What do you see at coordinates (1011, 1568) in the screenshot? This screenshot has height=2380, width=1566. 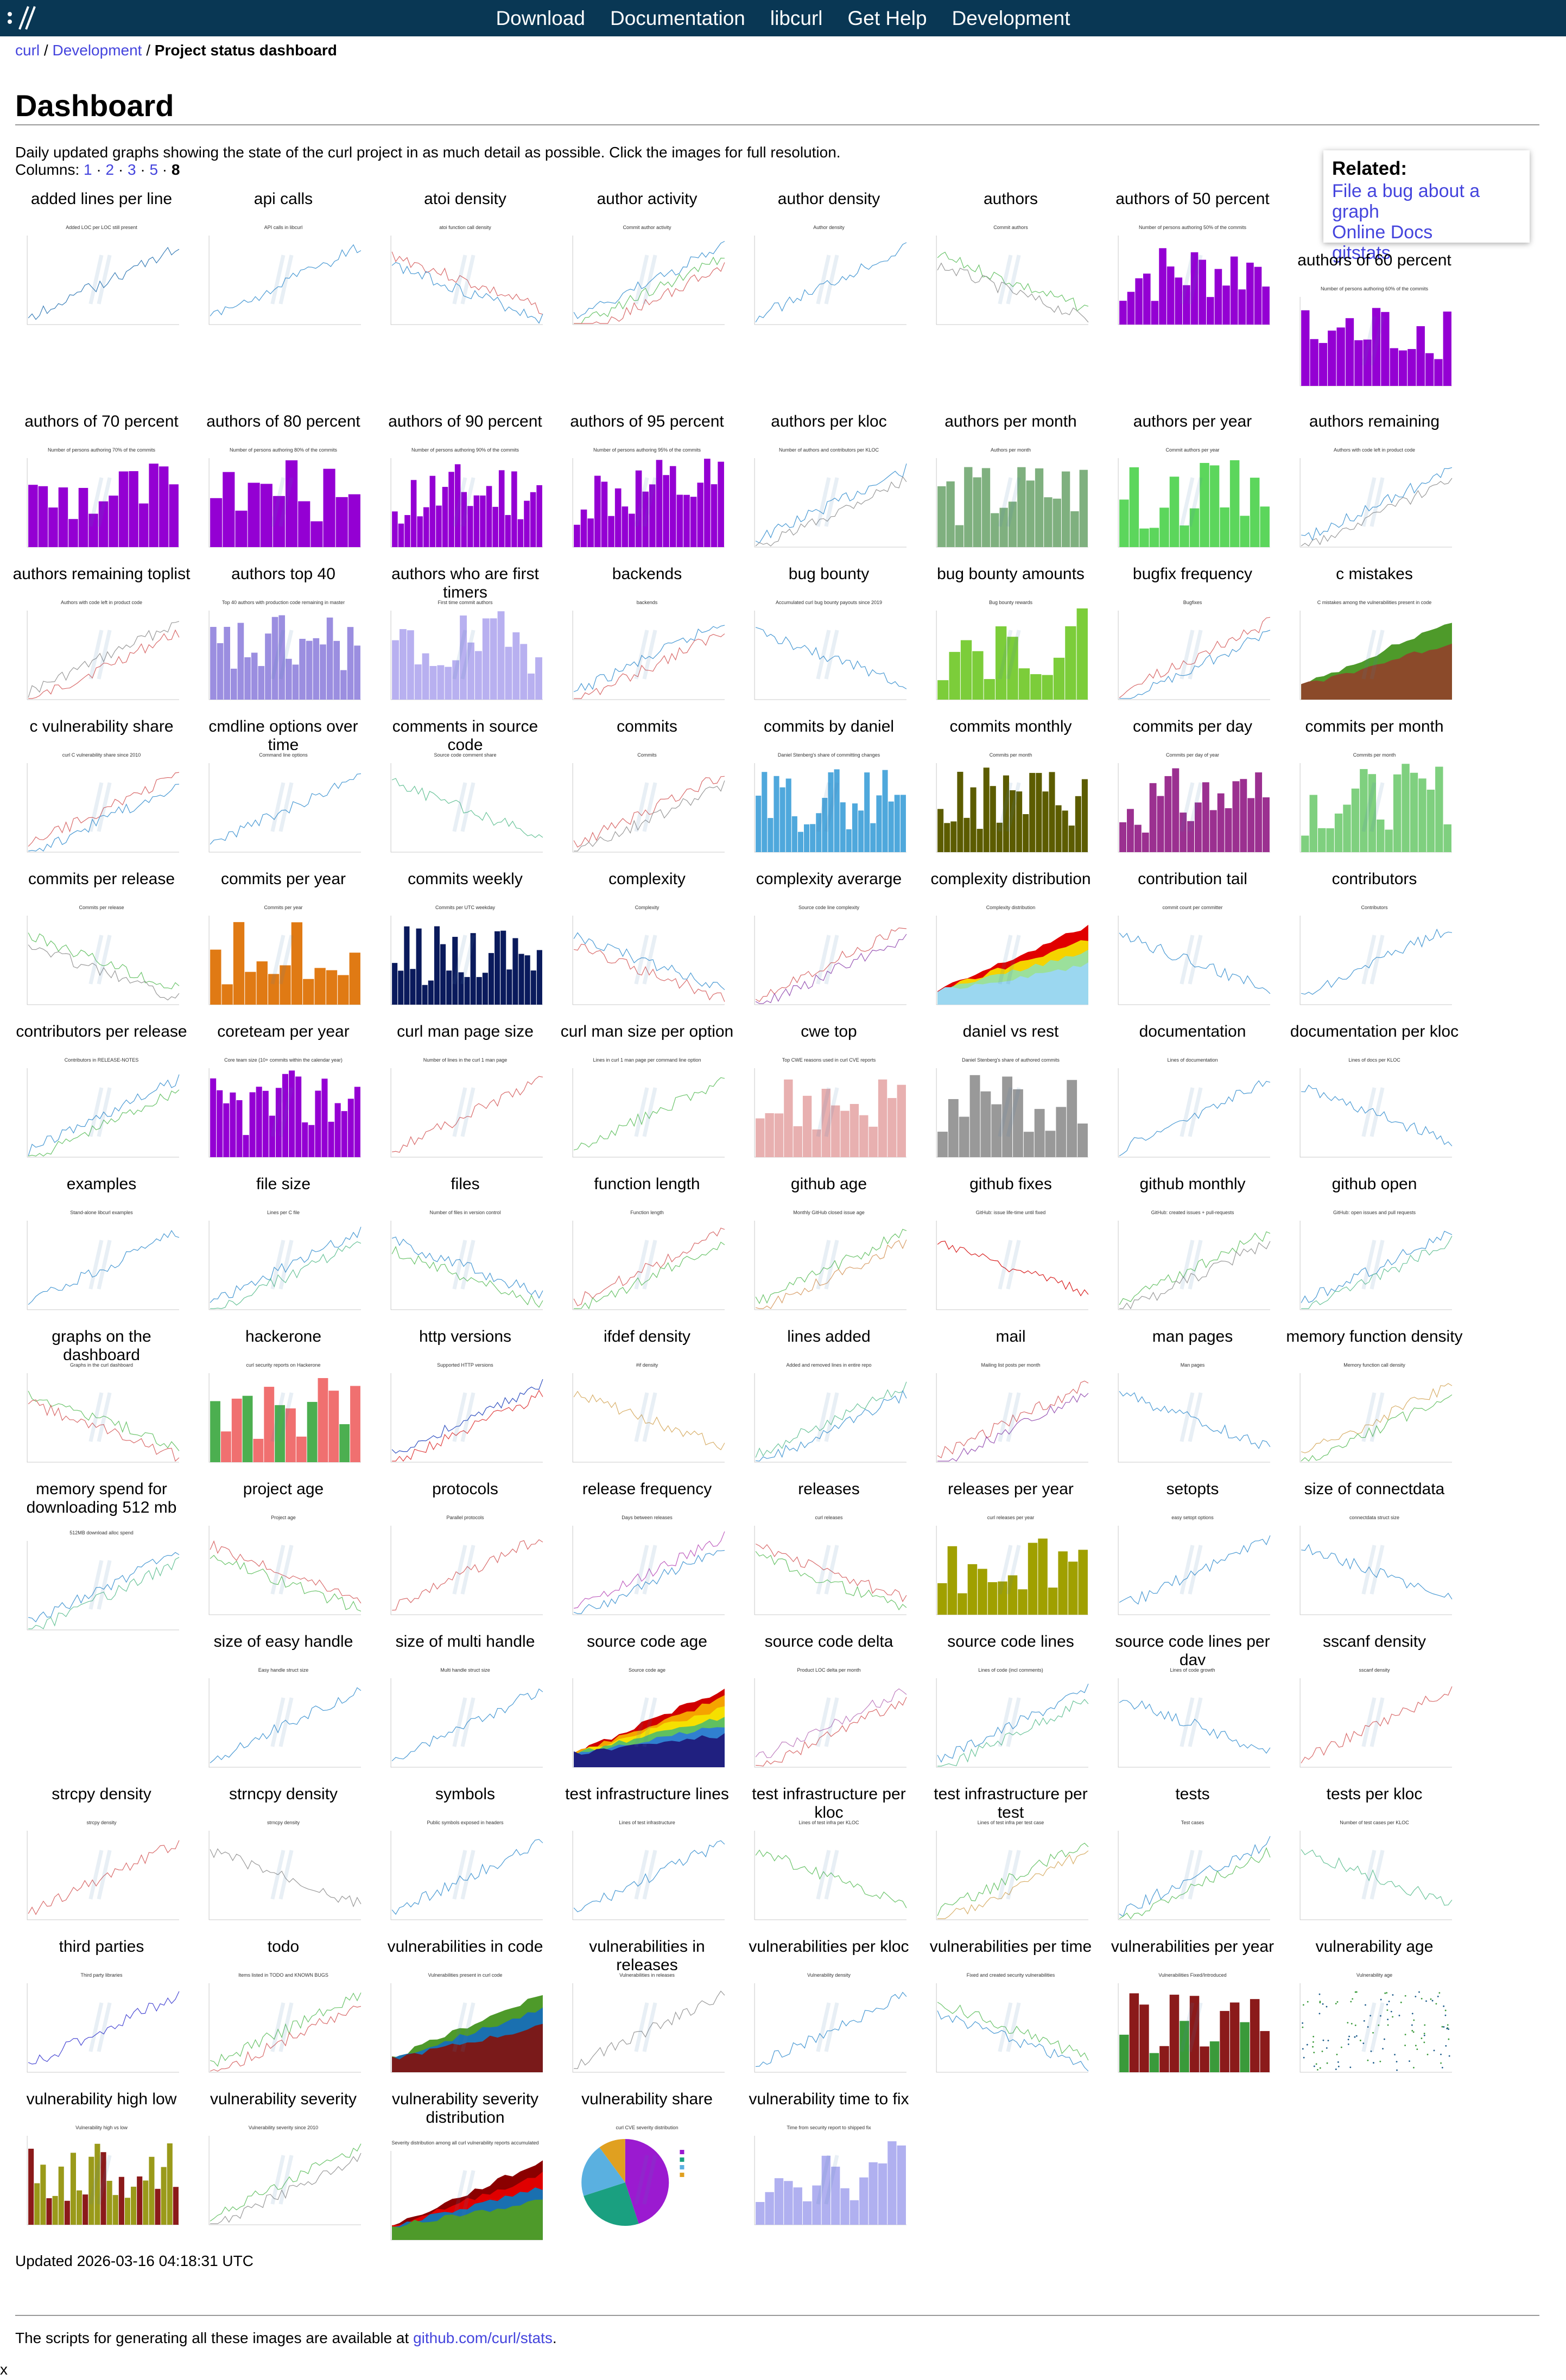 I see `graph-thumbnail: curl releases per year` at bounding box center [1011, 1568].